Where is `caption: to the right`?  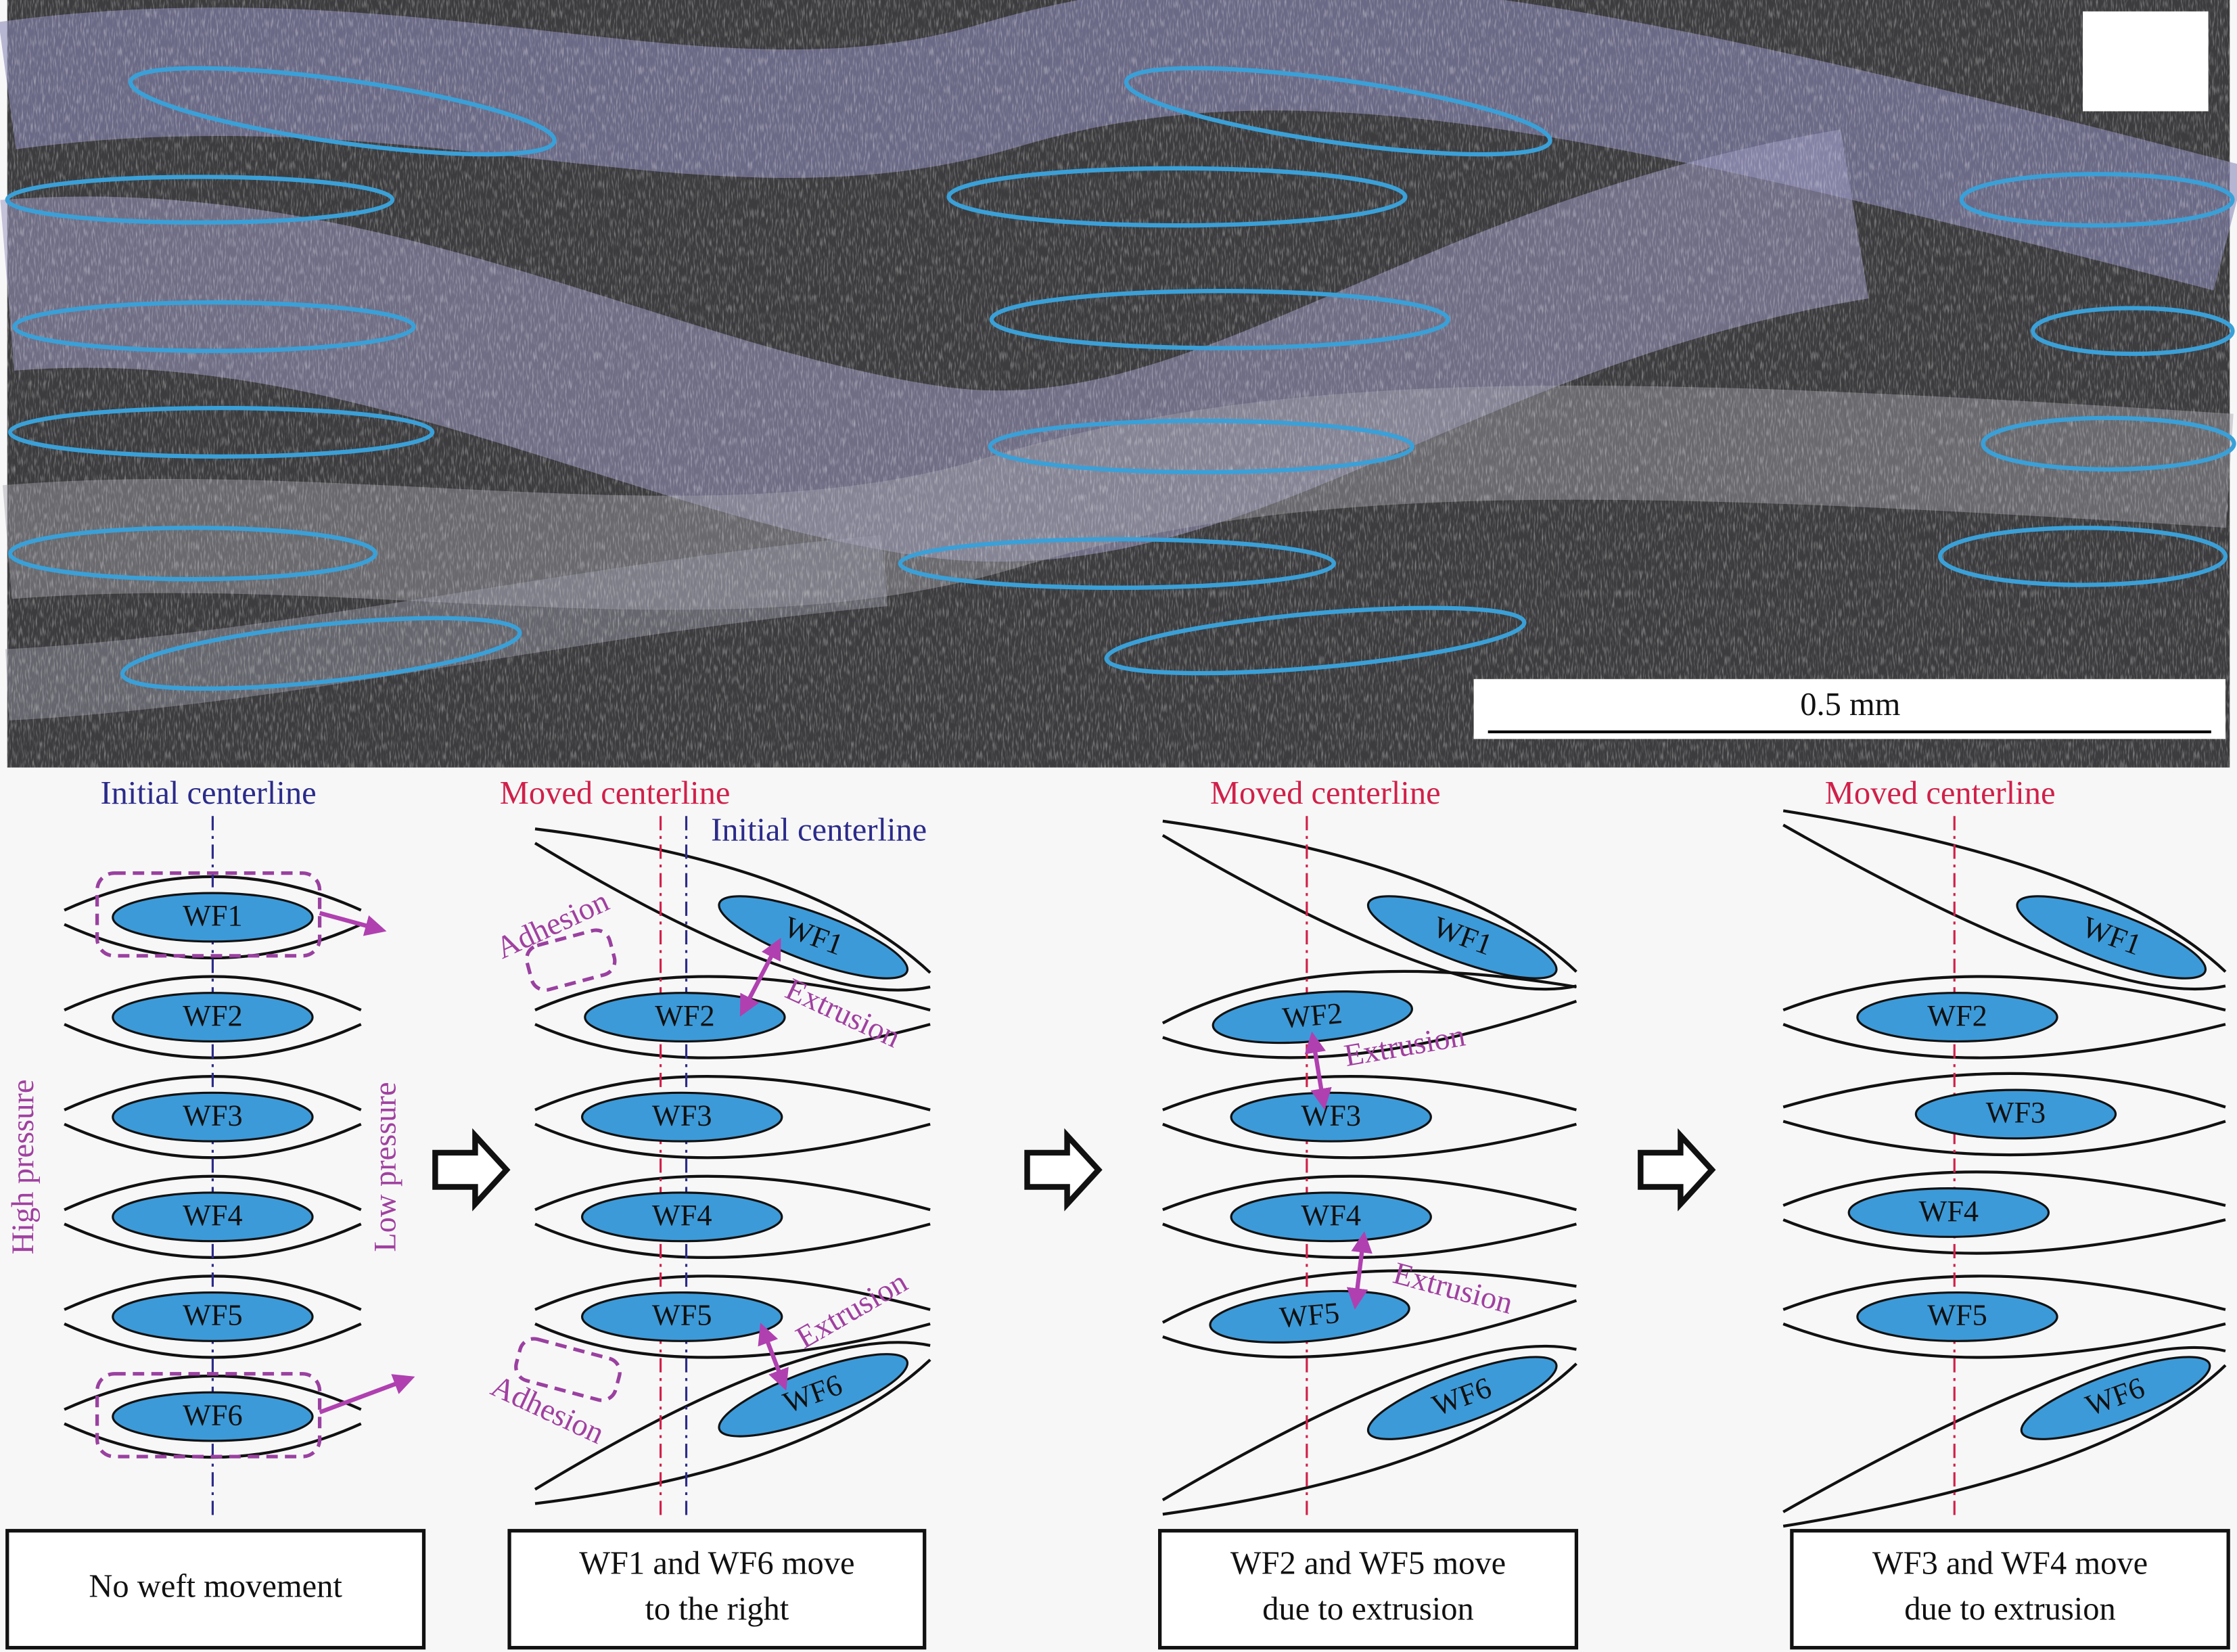 caption: to the right is located at coordinates (717, 1609).